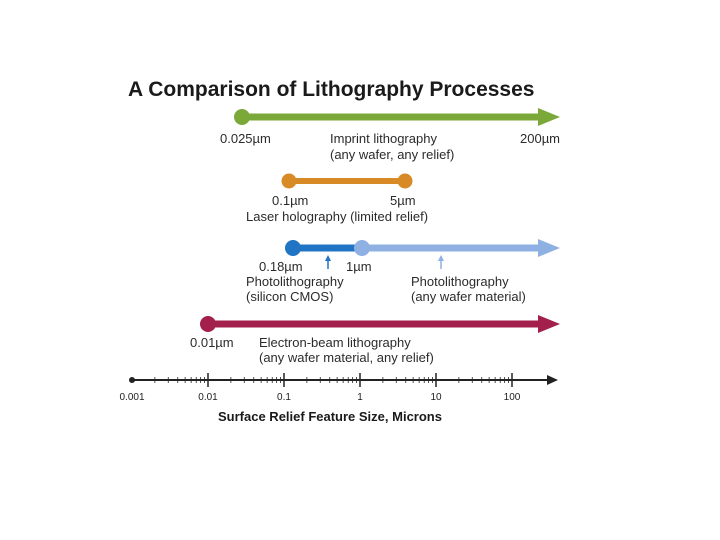 The height and width of the screenshot is (540, 720). Describe the element at coordinates (362, 248) in the screenshot. I see `photo-any-start-dot` at that location.